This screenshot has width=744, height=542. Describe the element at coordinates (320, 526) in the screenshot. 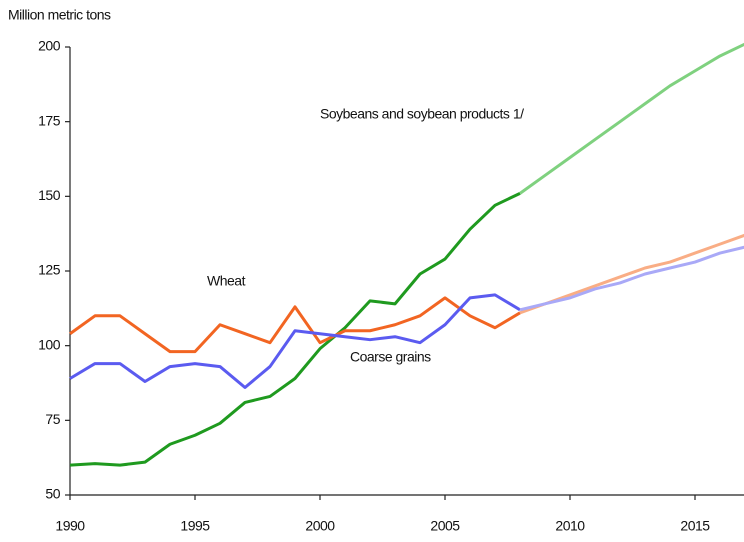

I see `x-tick-label: 2000` at that location.